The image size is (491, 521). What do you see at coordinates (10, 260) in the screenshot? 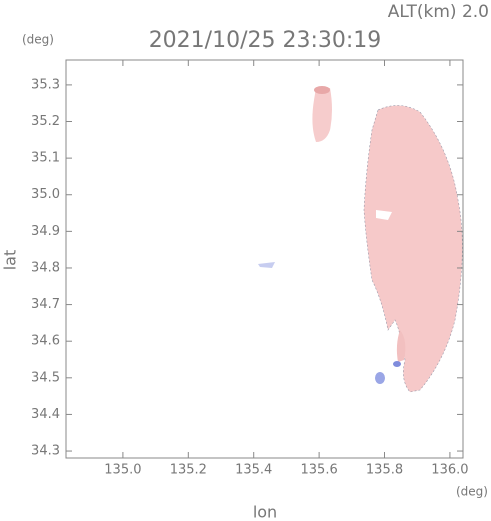
I see `y-axis-label: lat` at bounding box center [10, 260].